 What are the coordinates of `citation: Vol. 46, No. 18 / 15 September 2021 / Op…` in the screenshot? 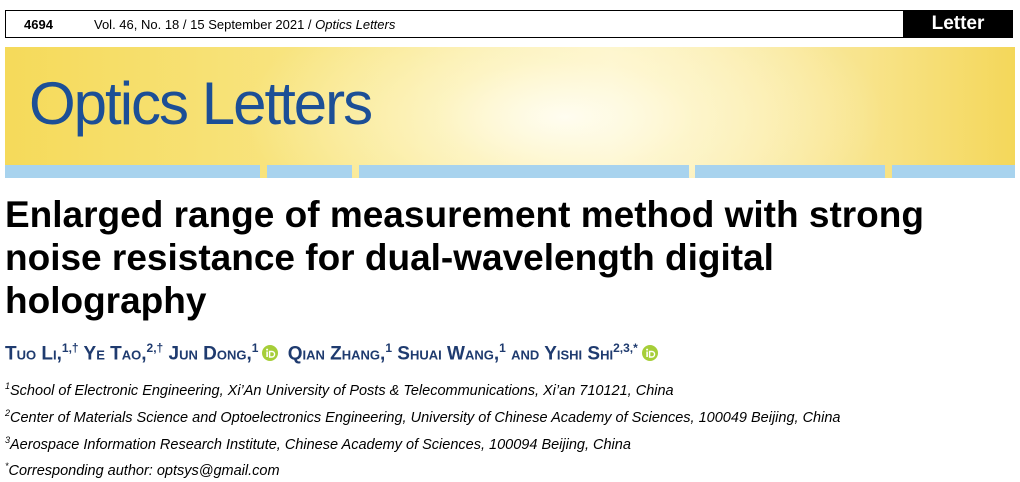 It's located at (244, 24).